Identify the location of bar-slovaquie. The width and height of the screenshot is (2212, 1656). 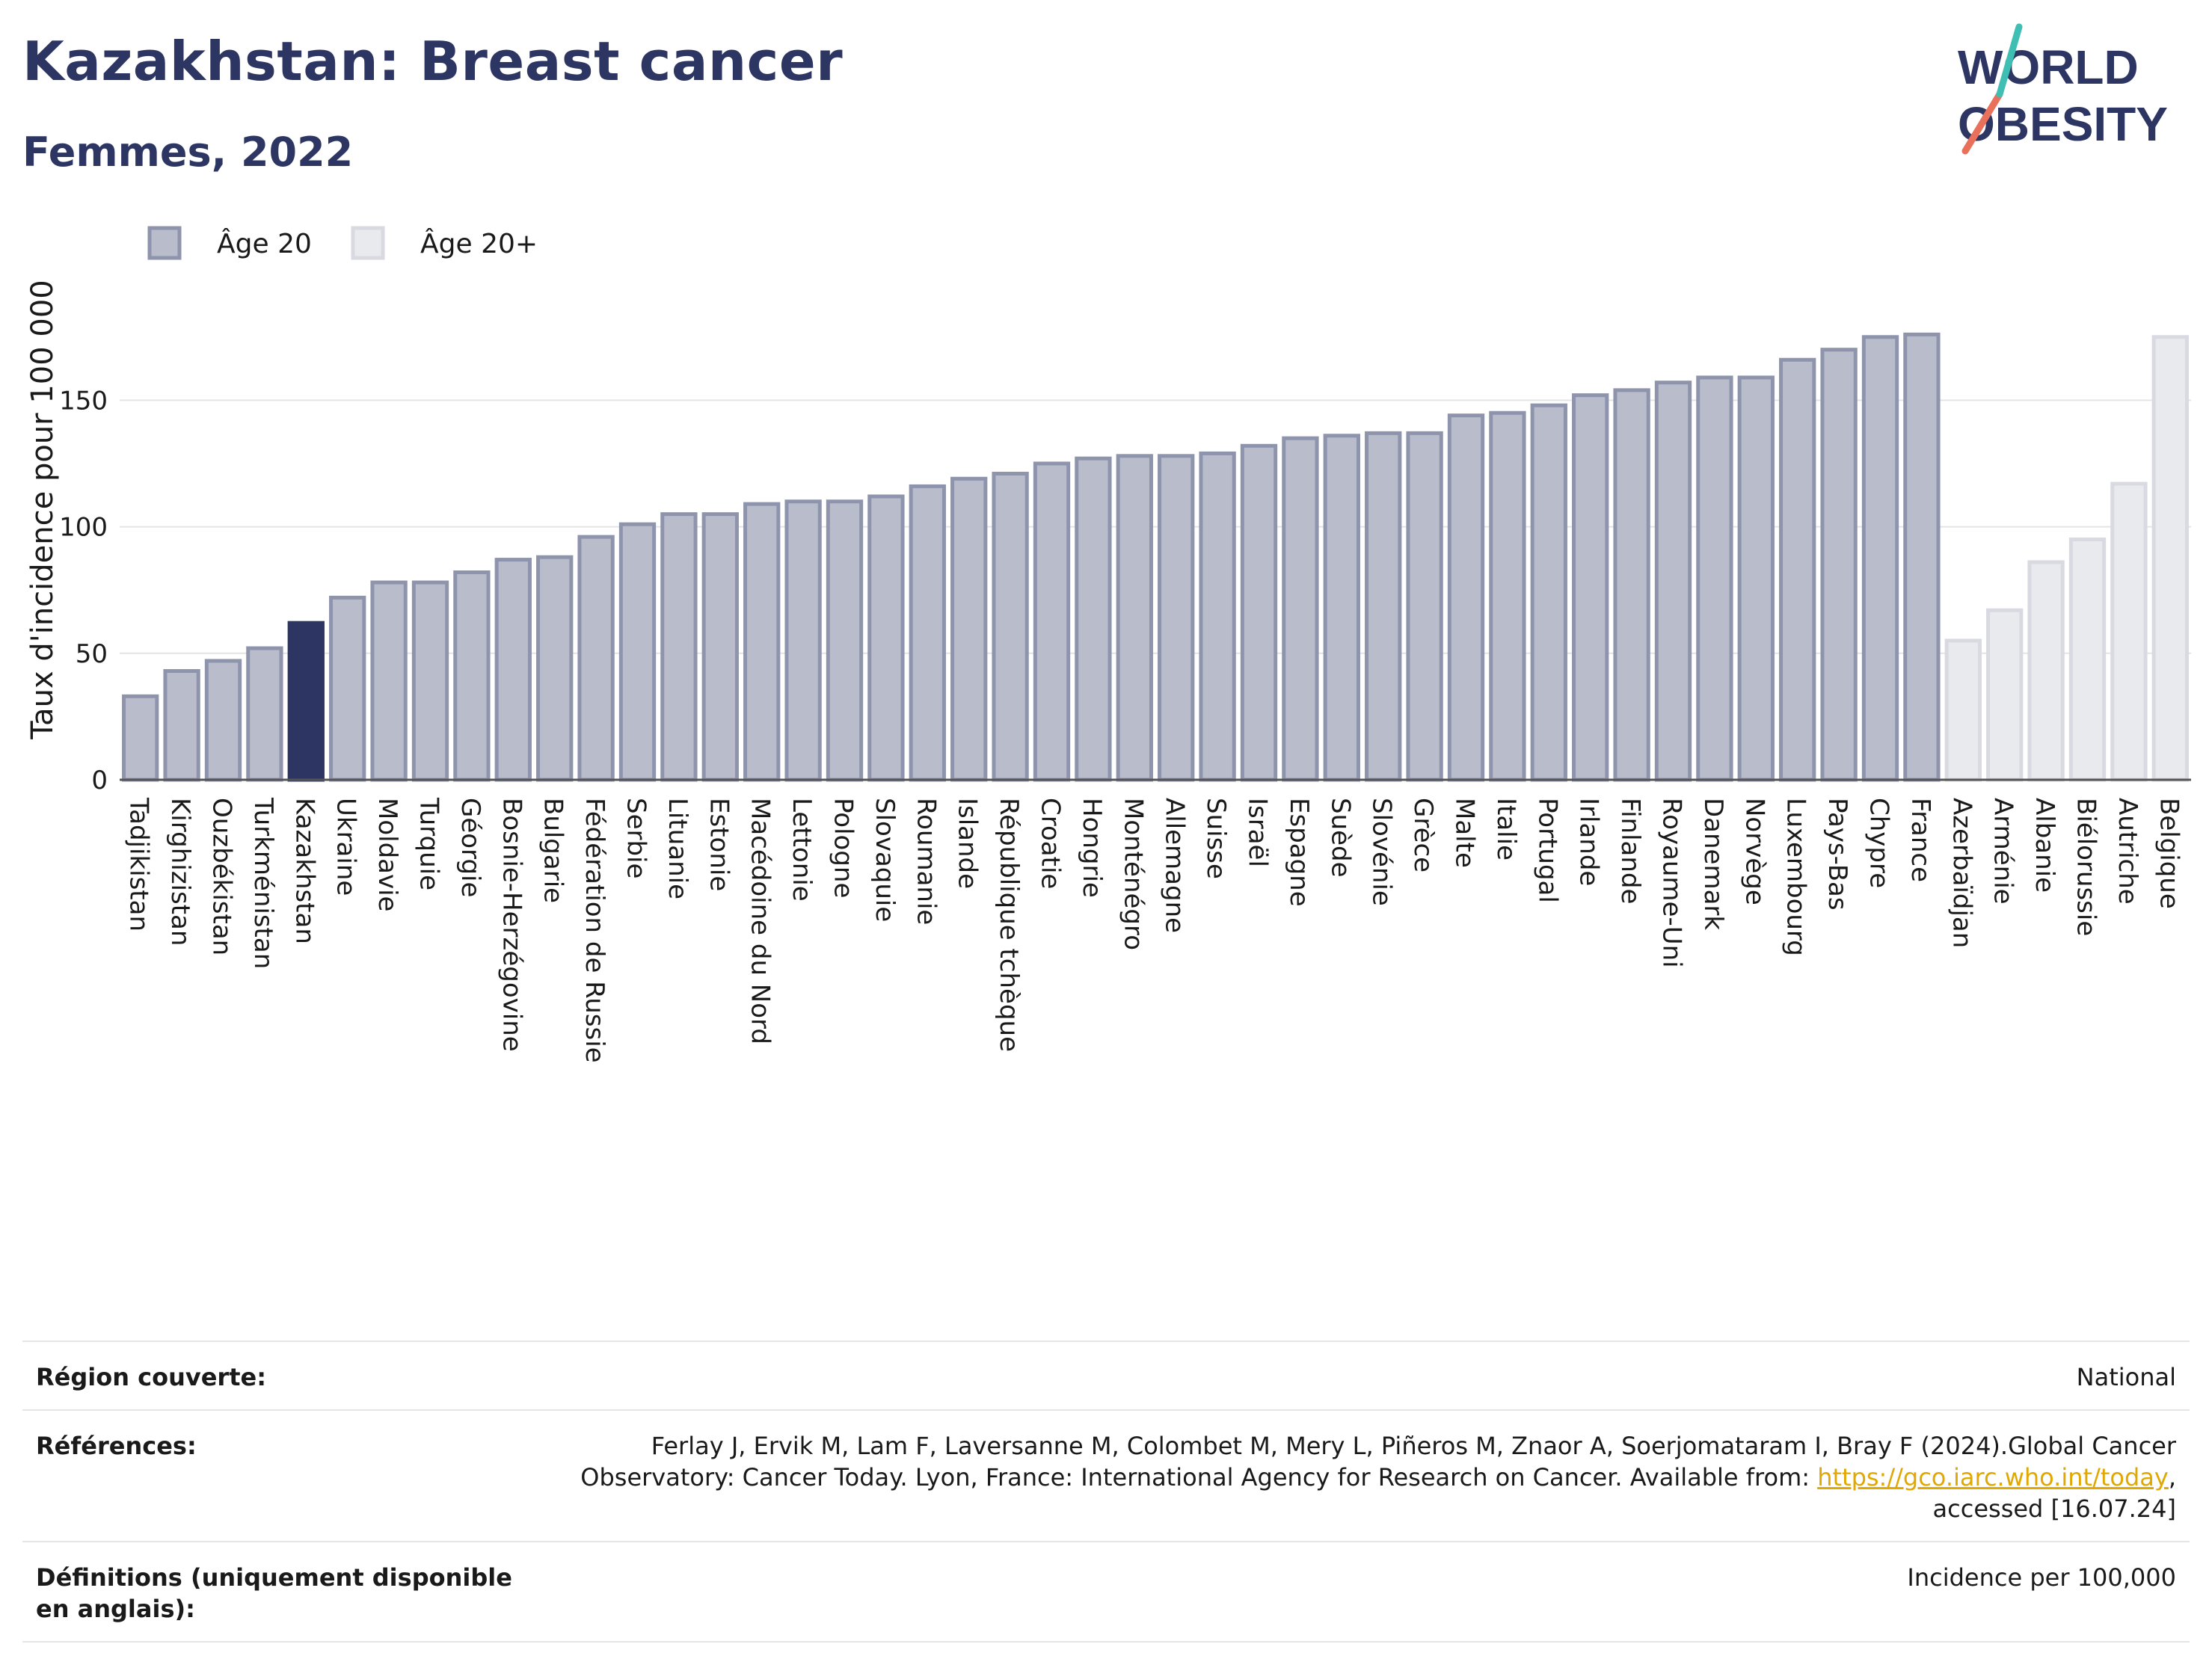
(886, 638).